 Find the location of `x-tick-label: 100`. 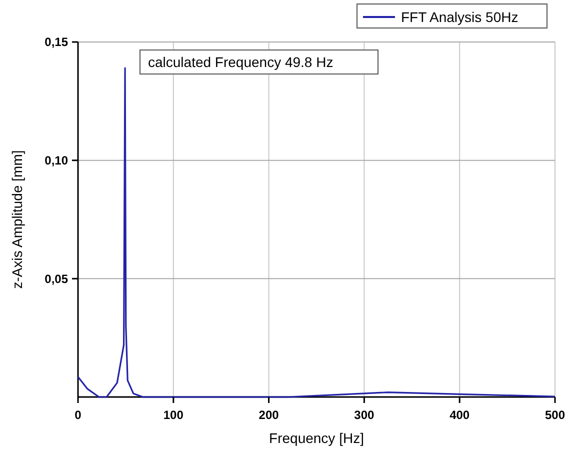

x-tick-label: 100 is located at coordinates (173, 415).